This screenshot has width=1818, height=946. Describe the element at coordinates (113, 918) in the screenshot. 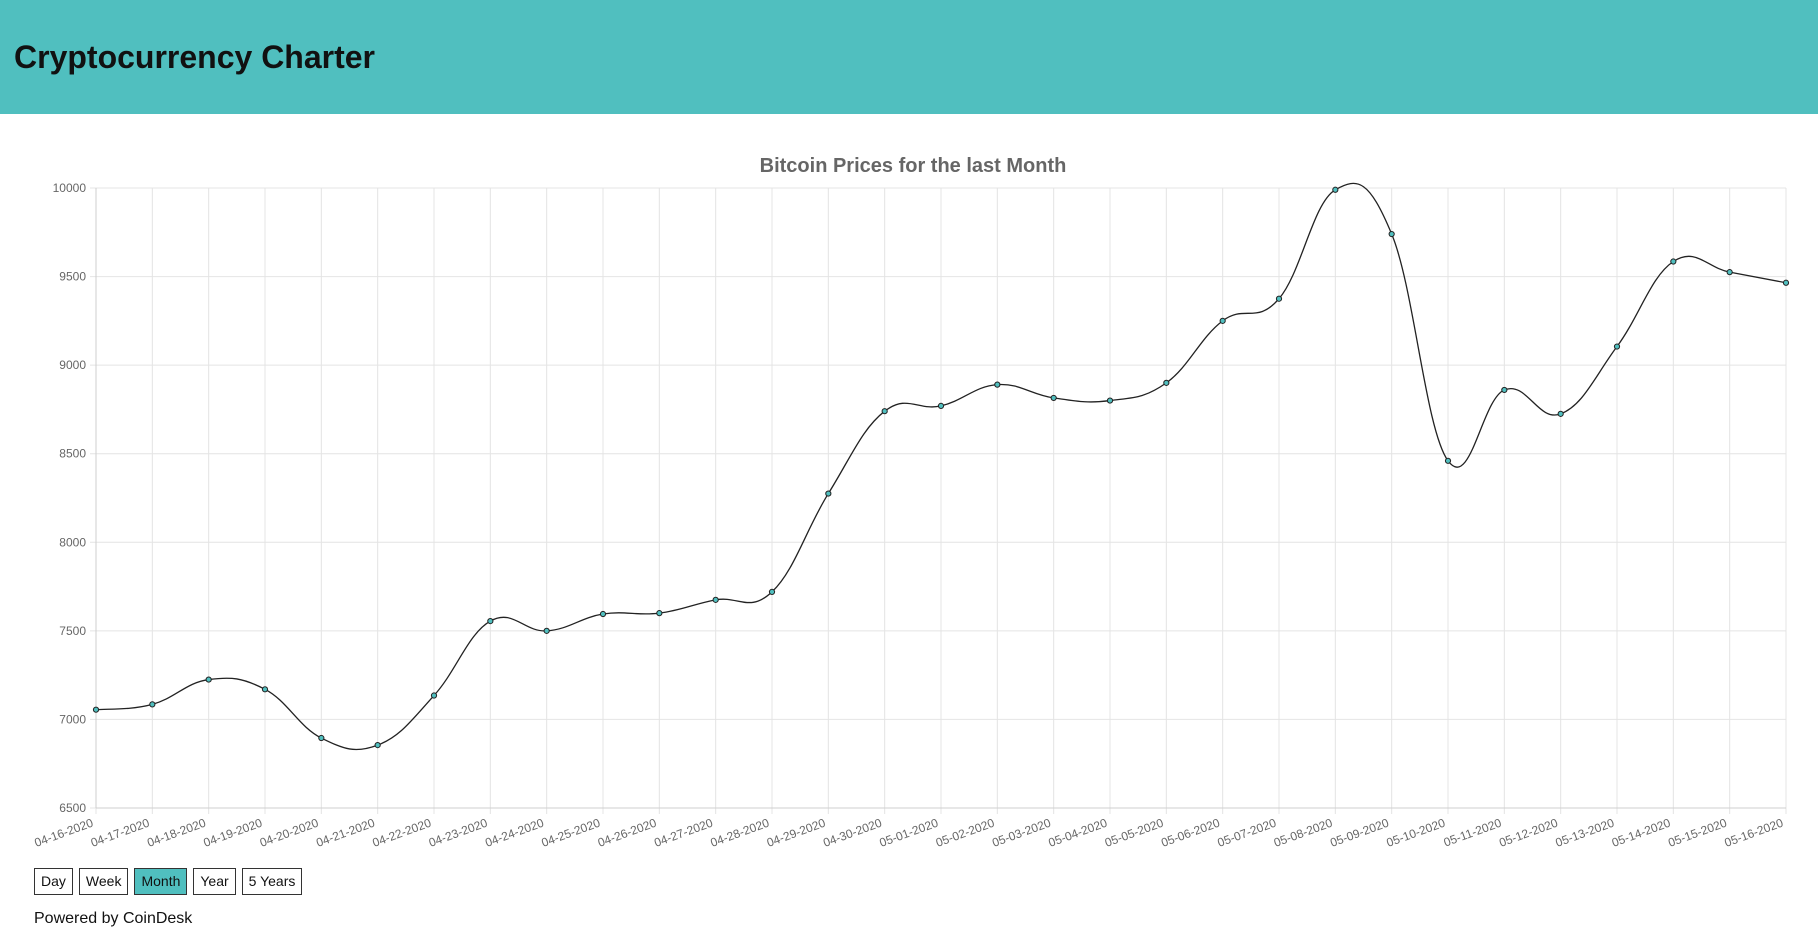

I see `powered-by-text: Powered by CoinDesk` at that location.